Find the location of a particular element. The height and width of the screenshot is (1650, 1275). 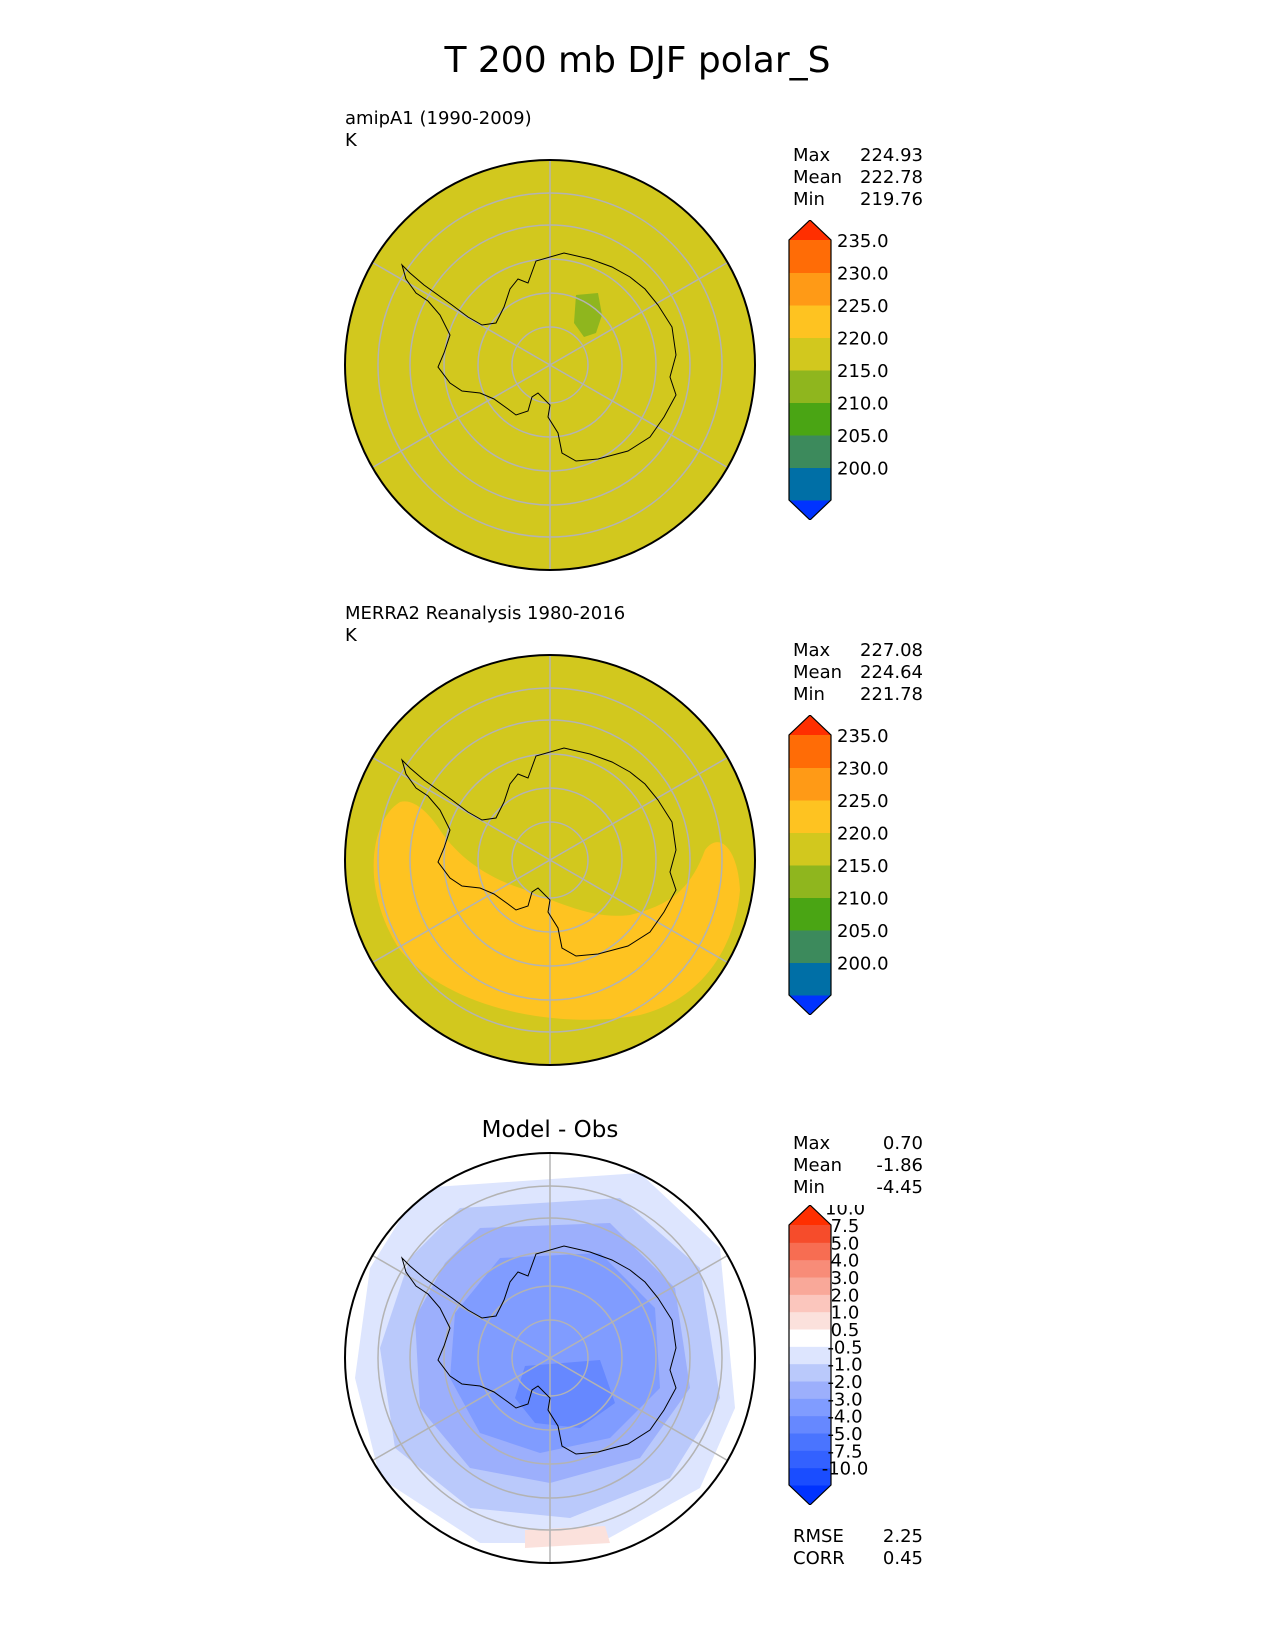

metric-value: 2.25 is located at coordinates (902, 1536).